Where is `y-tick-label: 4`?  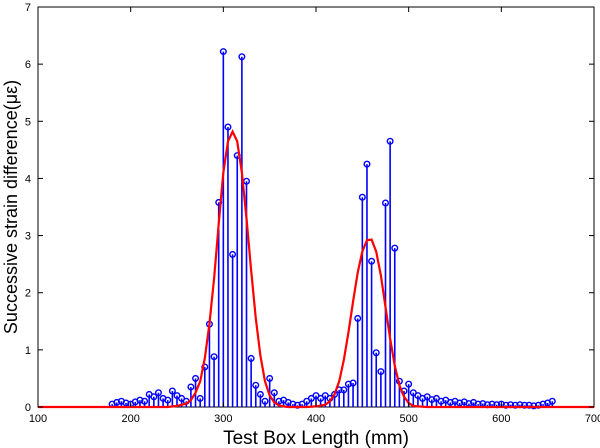
y-tick-label: 4 is located at coordinates (28, 179).